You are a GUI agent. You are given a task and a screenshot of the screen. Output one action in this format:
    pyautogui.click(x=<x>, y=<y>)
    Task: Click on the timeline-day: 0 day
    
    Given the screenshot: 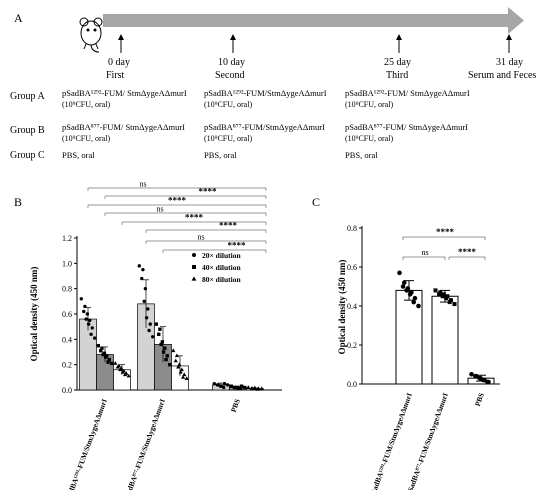 What is the action you would take?
    pyautogui.click(x=119, y=62)
    